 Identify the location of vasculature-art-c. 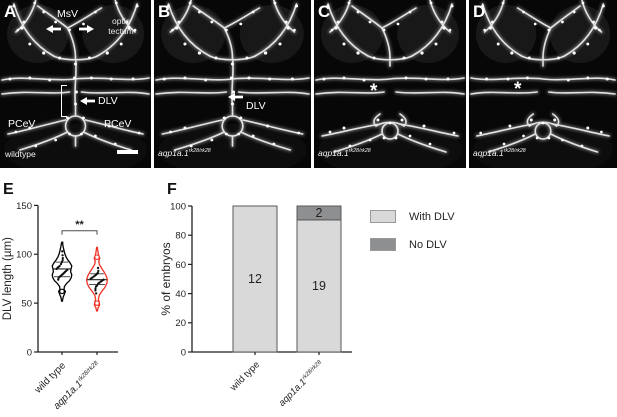
(390, 84).